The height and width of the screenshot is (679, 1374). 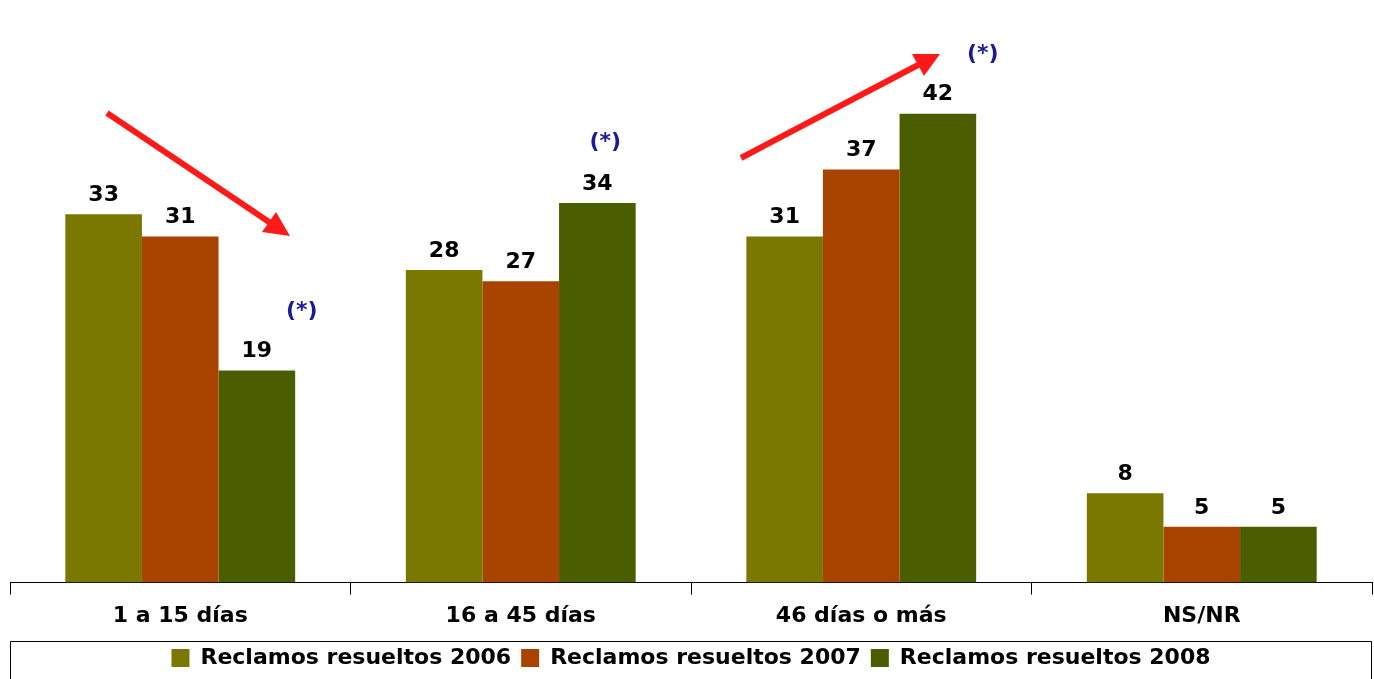 I want to click on data-label: 27, so click(x=521, y=260).